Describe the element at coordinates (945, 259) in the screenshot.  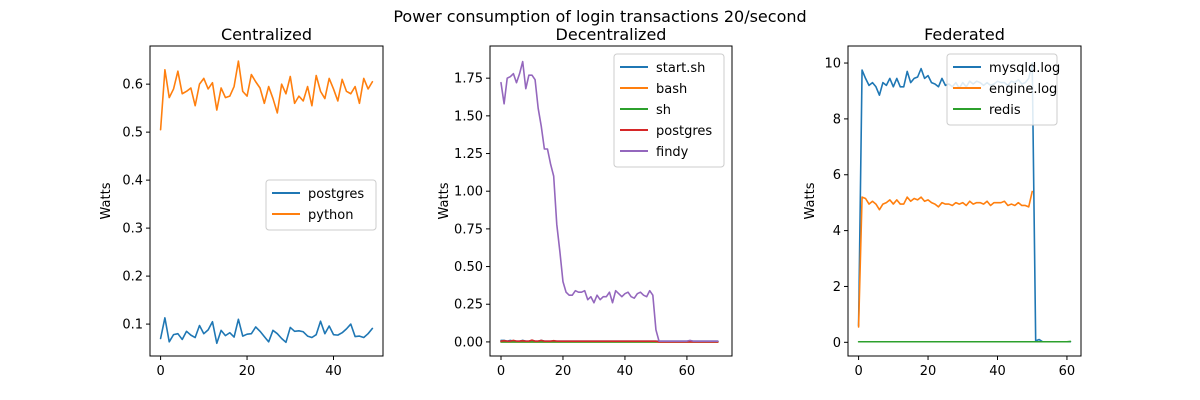
I see `series-line-engine-log` at that location.